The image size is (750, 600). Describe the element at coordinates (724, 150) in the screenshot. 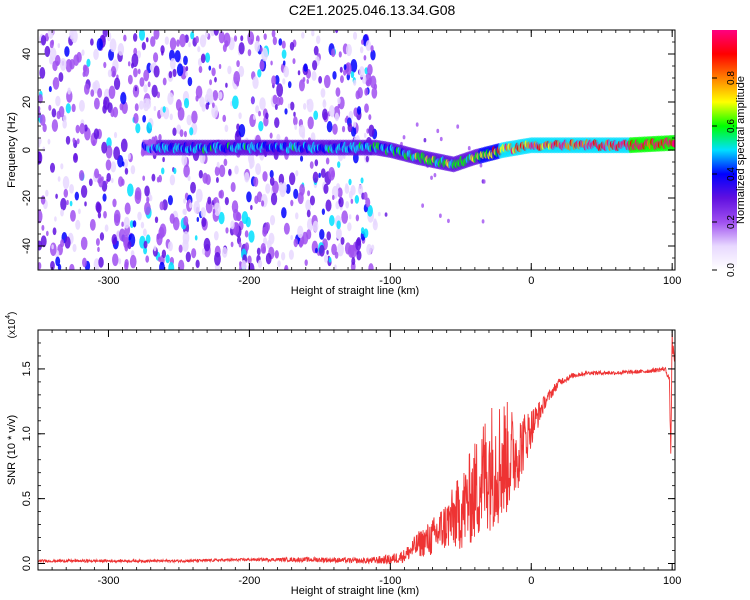

I see `colorbar-fill` at that location.